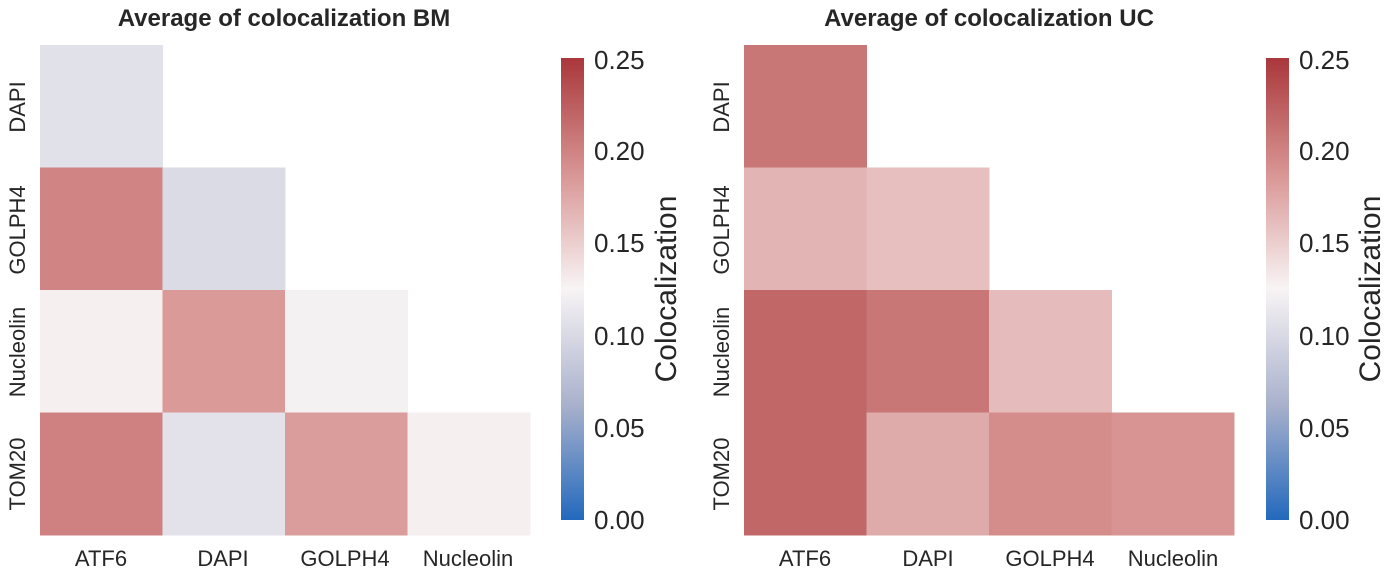 This screenshot has width=1384, height=575. What do you see at coordinates (619, 290) in the screenshot?
I see `colorbar-ticks-bm: 0.00 0.05 0.10 0.15 0.20 0.25` at bounding box center [619, 290].